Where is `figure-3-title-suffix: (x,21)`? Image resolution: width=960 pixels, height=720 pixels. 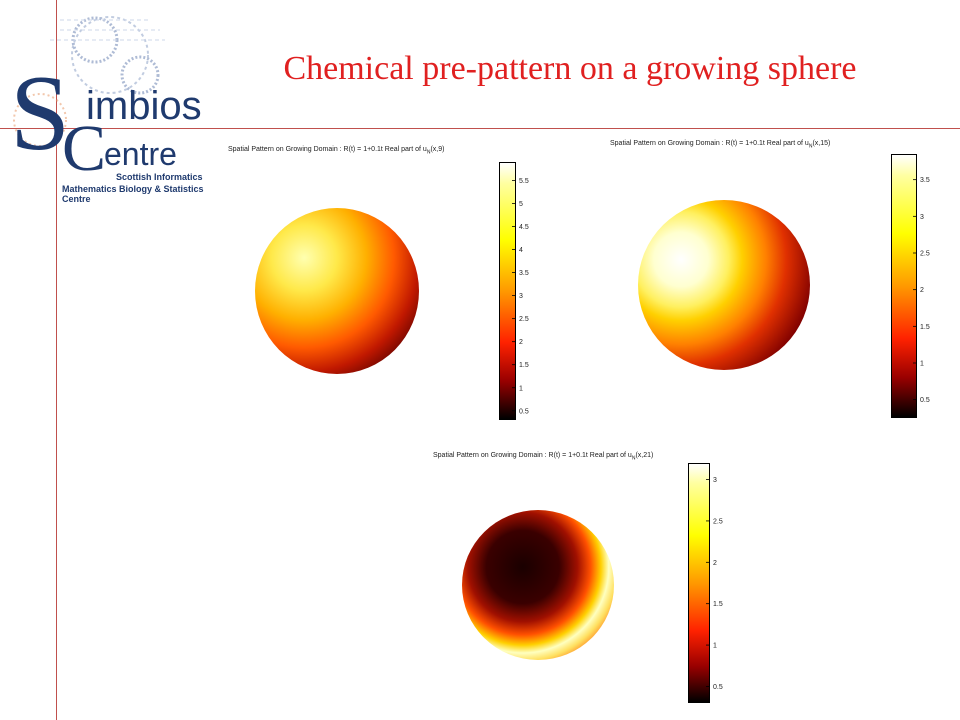 figure-3-title-suffix: (x,21) is located at coordinates (644, 455).